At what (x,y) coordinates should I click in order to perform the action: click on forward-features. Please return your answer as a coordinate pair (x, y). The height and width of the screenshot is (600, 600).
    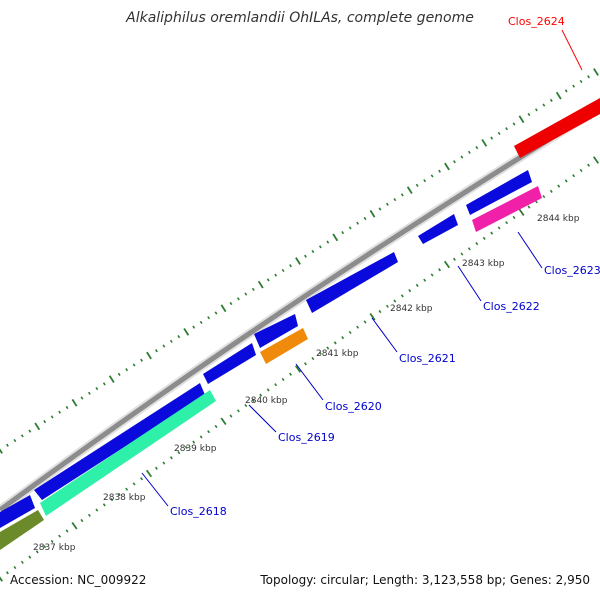
    Looking at the image, I should click on (557, 128).